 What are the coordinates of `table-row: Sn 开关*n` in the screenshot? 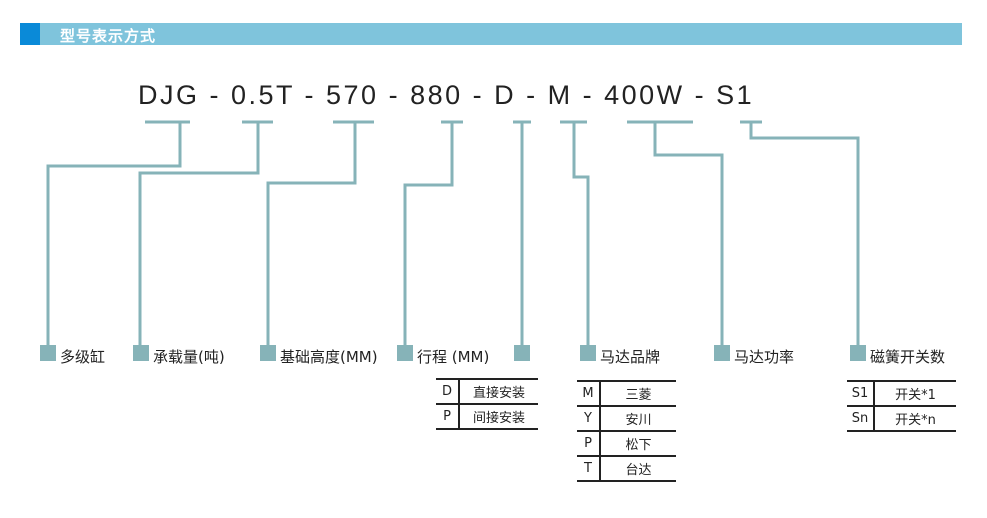 It's located at (901, 418).